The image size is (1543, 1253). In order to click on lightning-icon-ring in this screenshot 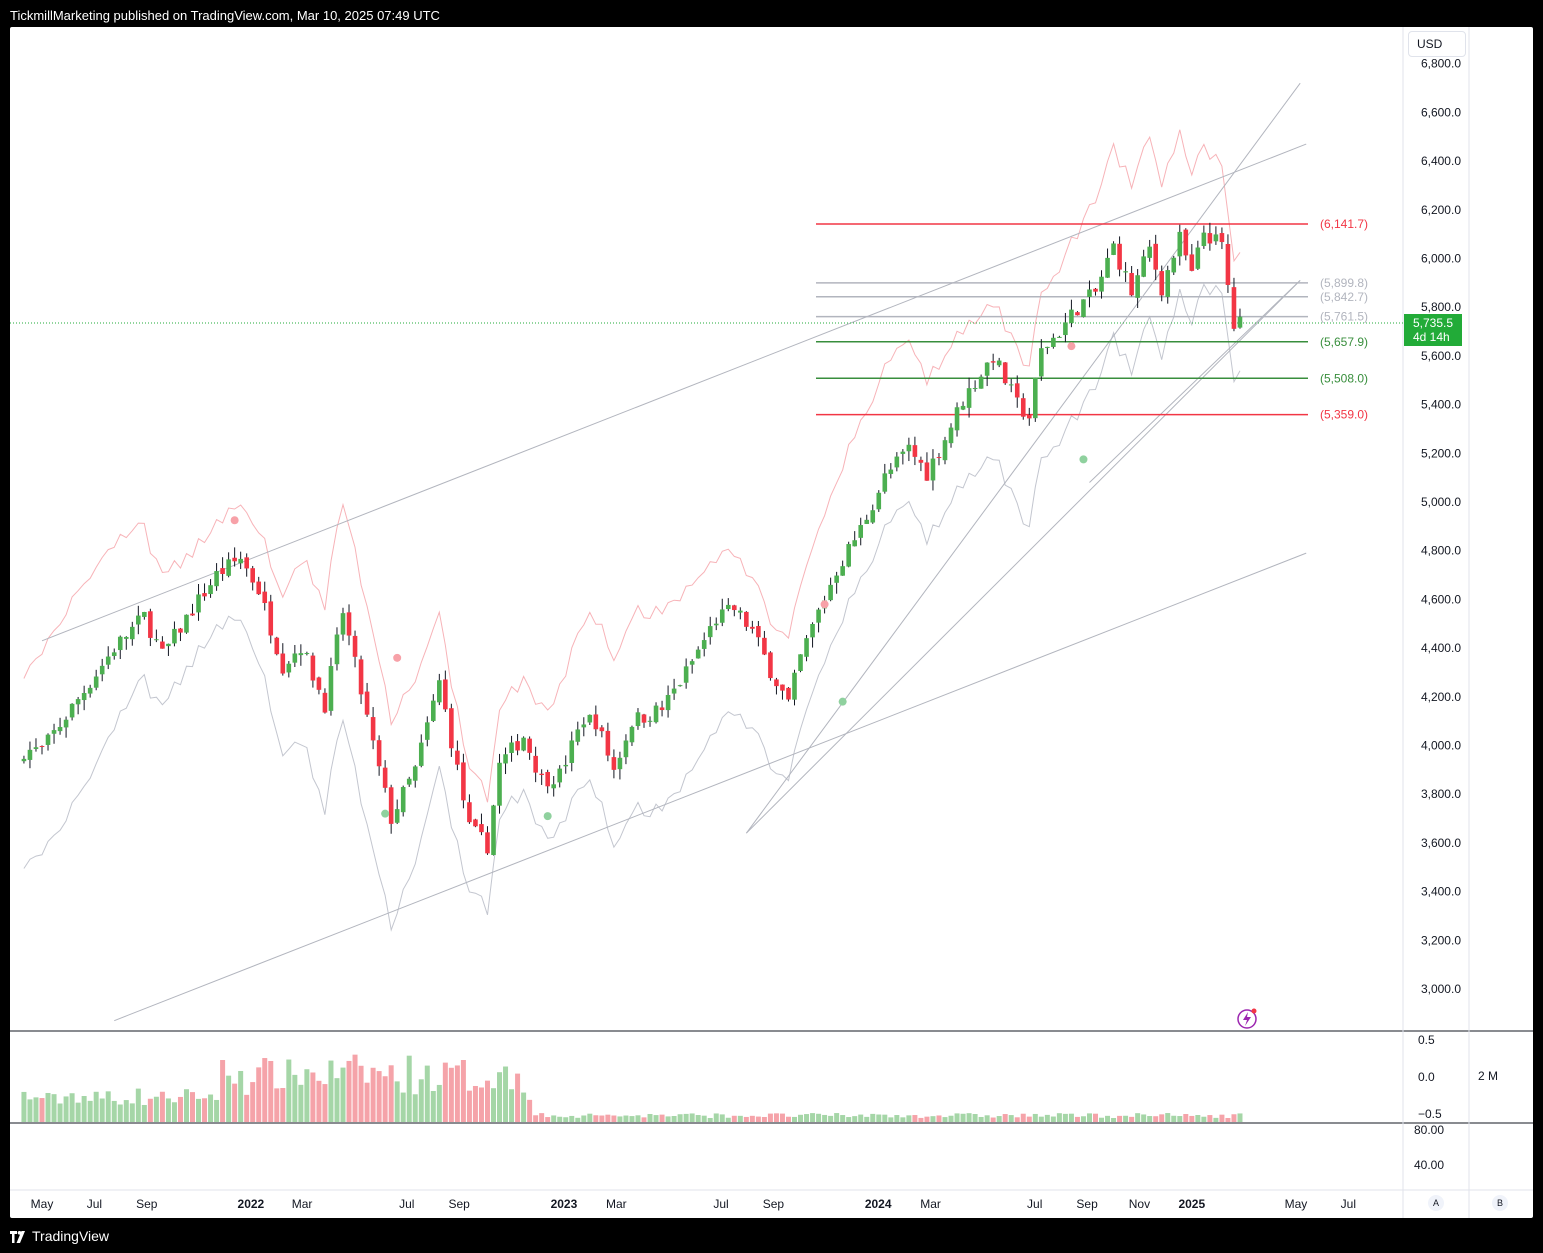, I will do `click(1247, 1019)`.